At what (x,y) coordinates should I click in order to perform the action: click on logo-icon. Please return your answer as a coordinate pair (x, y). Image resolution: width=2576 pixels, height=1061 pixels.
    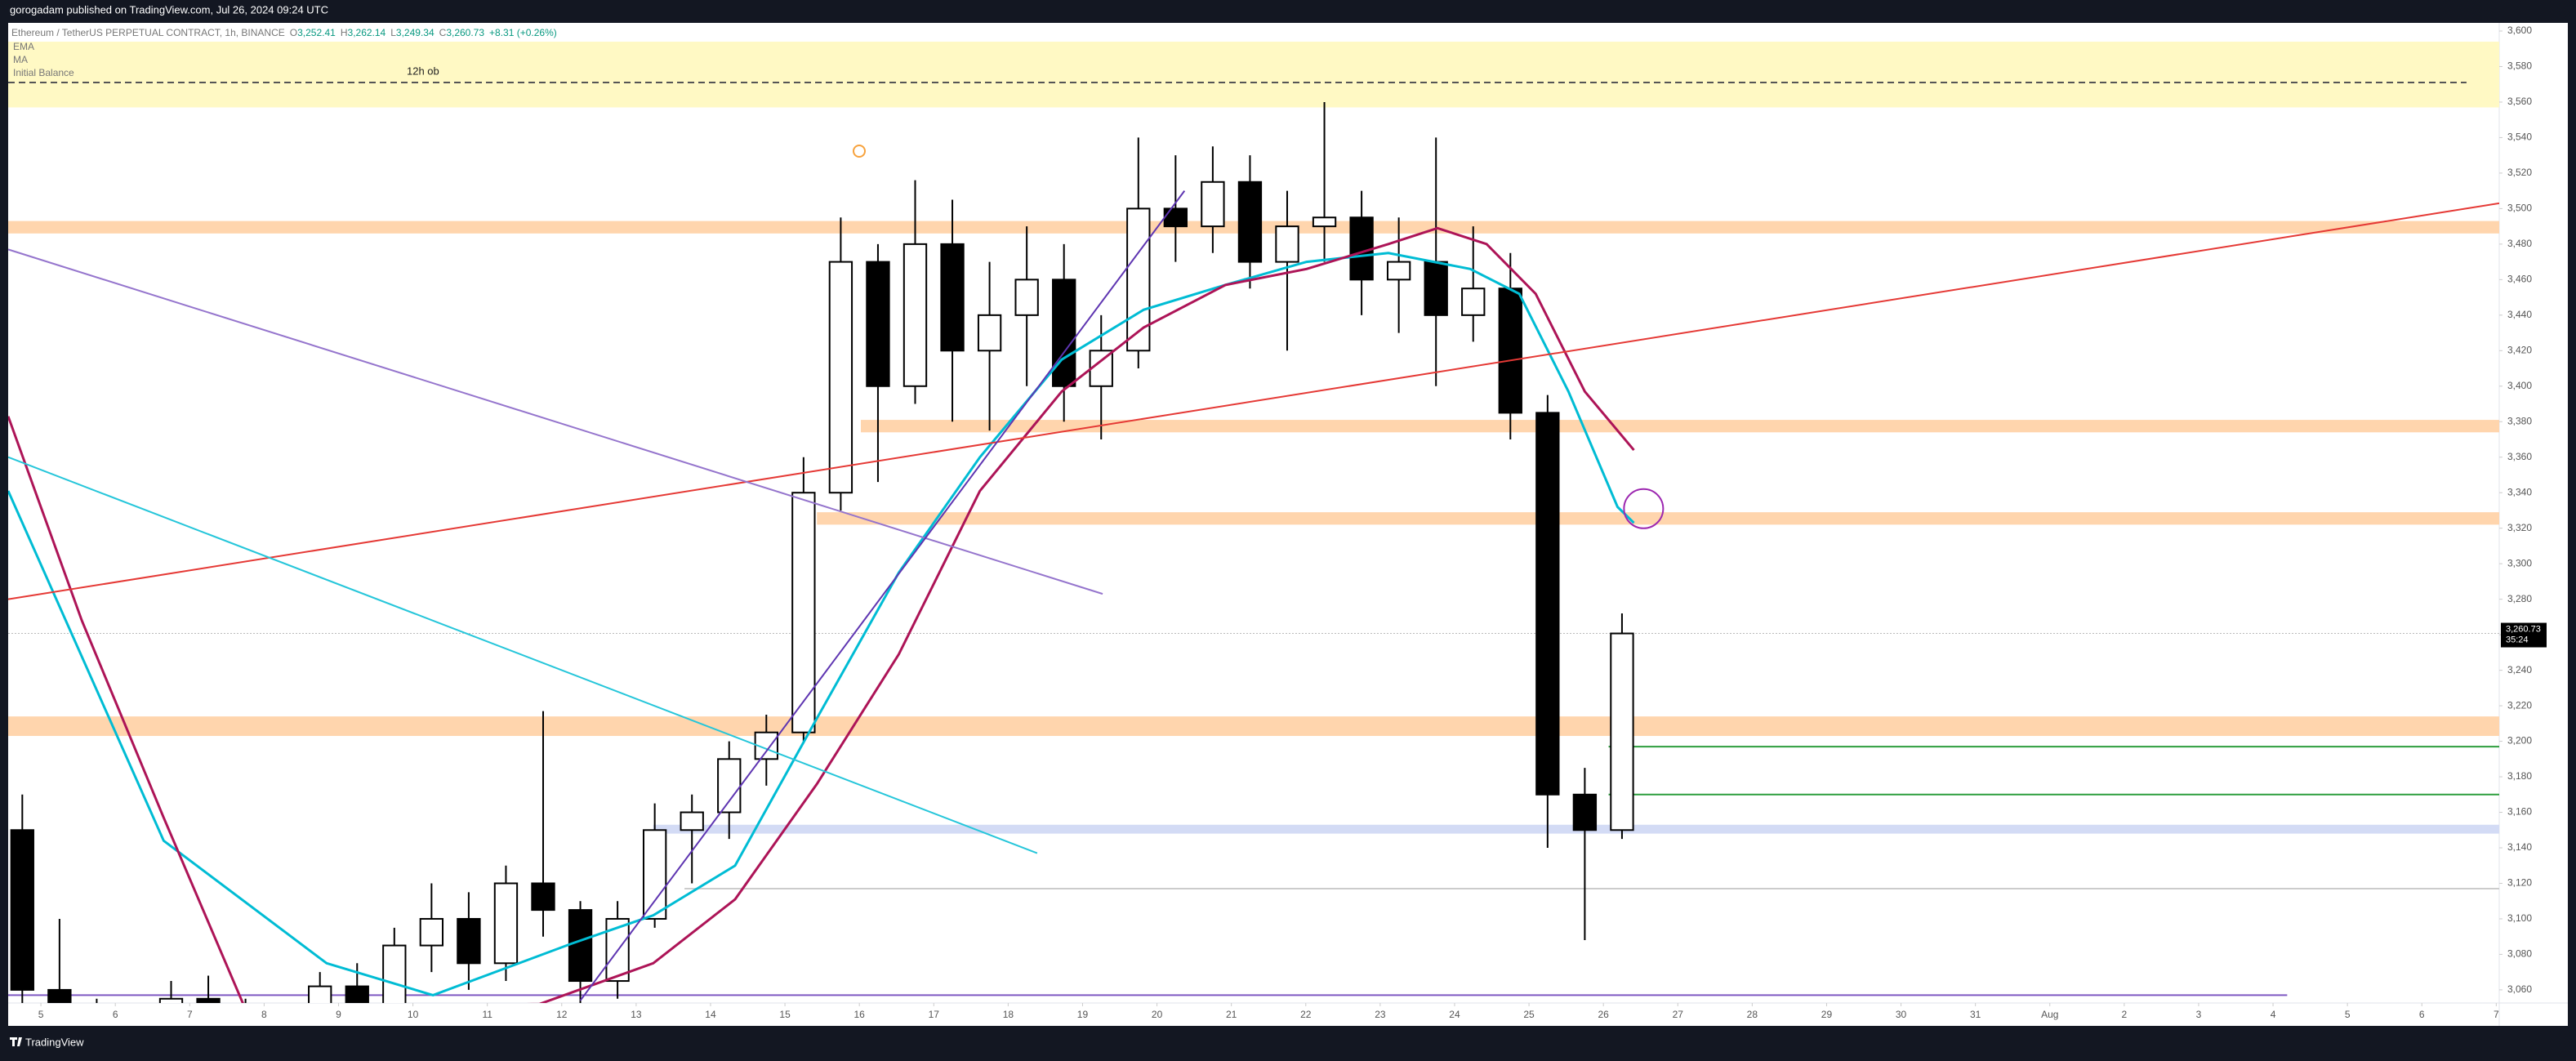
    Looking at the image, I should click on (16, 1041).